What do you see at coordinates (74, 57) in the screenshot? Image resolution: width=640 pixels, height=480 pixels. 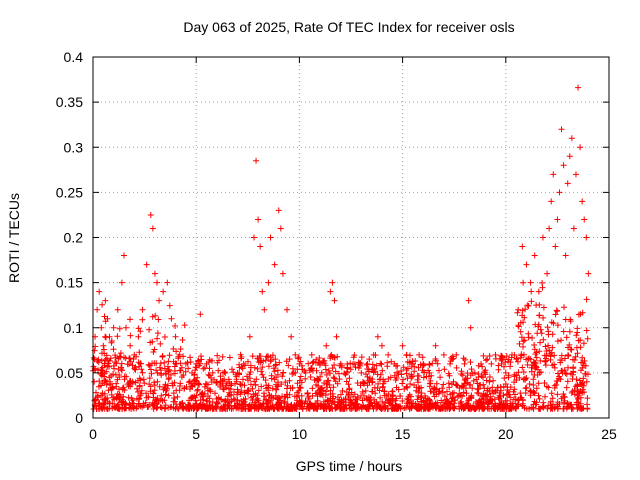 I see `y-tick-label: 0.4` at bounding box center [74, 57].